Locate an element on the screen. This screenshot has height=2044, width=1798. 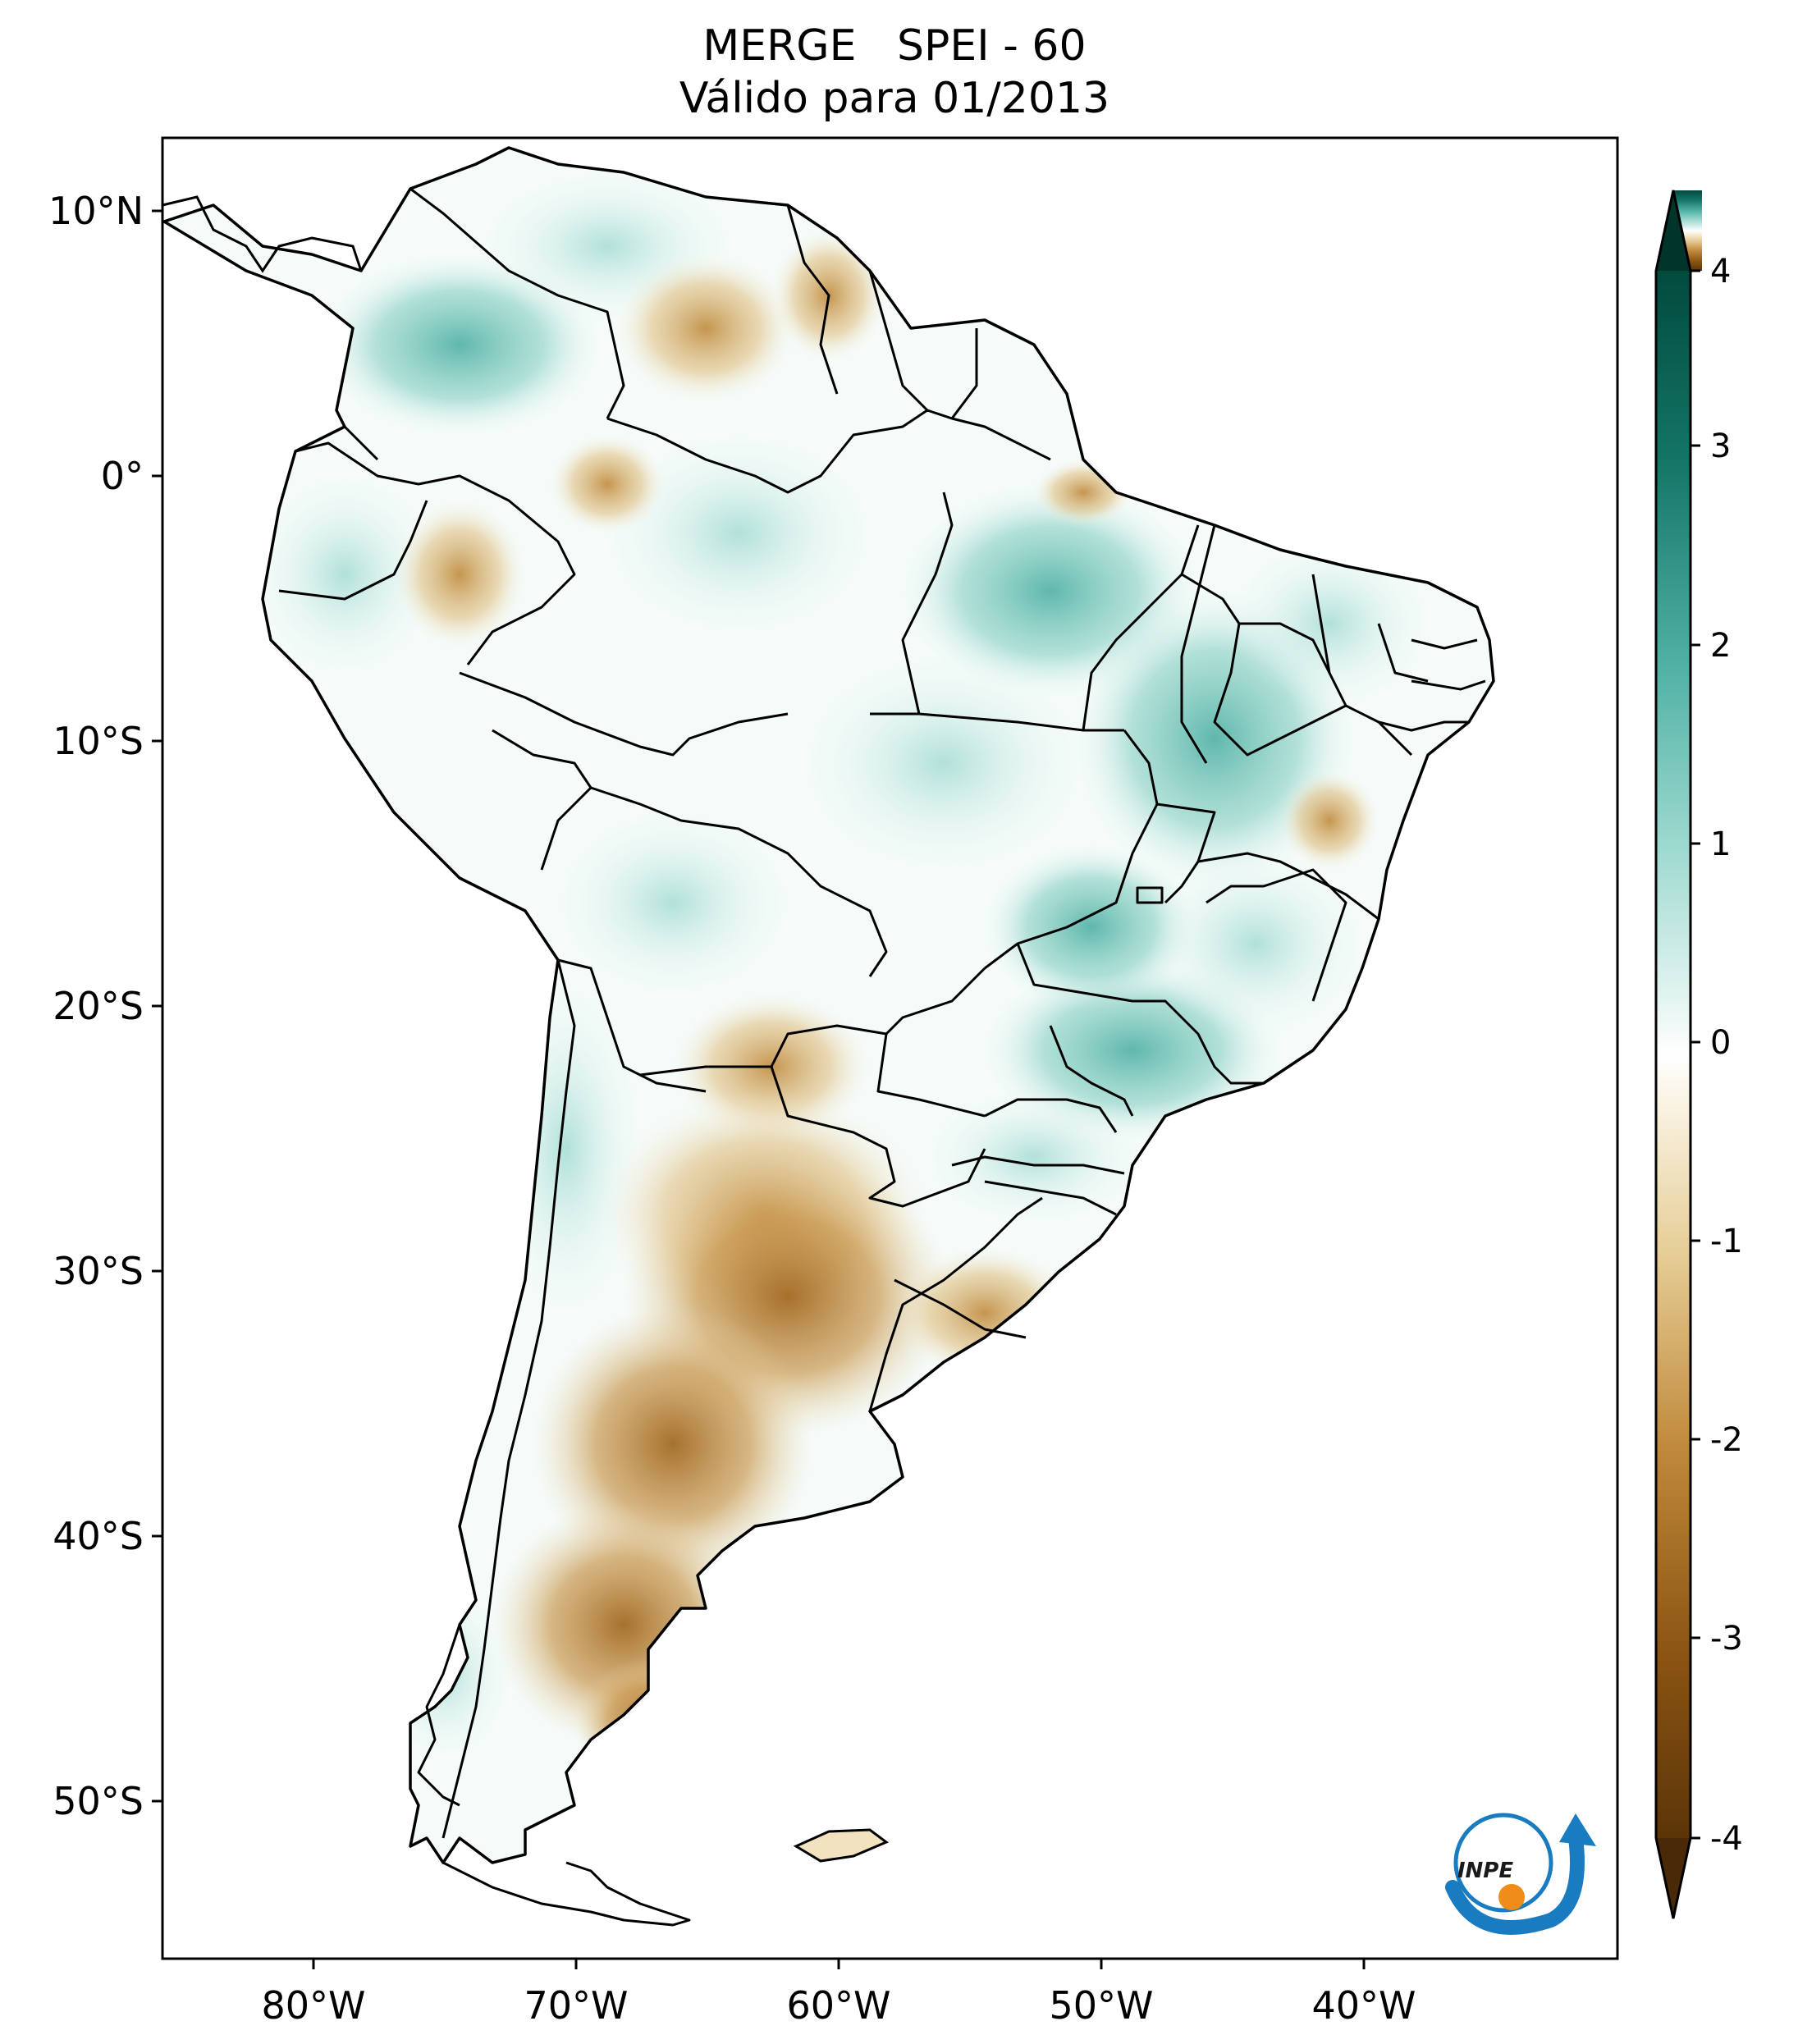
lon-tick-label: 50°W is located at coordinates (1101, 2006).